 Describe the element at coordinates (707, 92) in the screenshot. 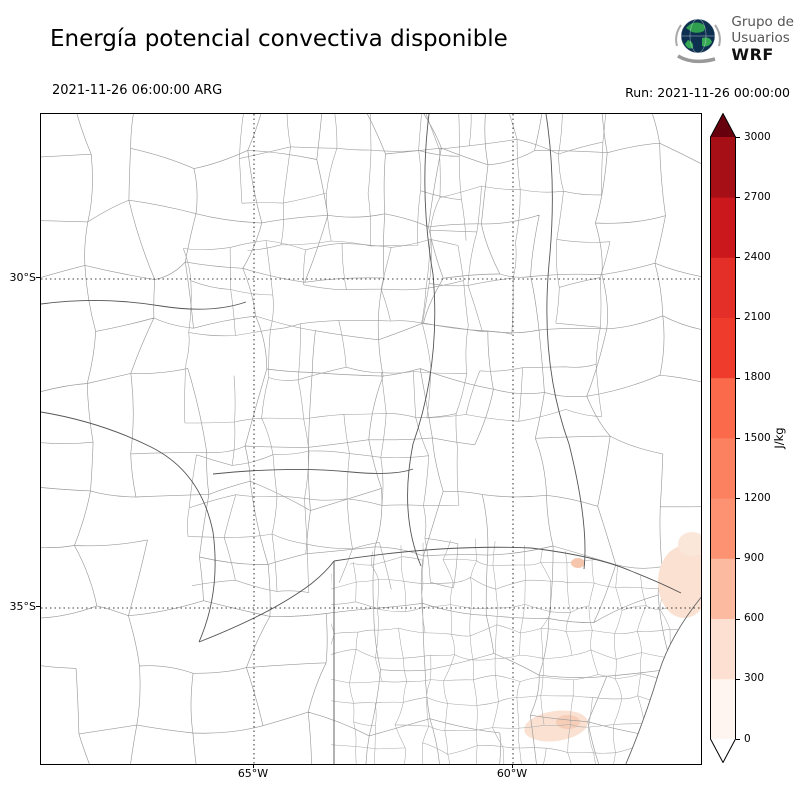

I see `run-time-label: Run: 2021-11-26 00:00:00` at that location.